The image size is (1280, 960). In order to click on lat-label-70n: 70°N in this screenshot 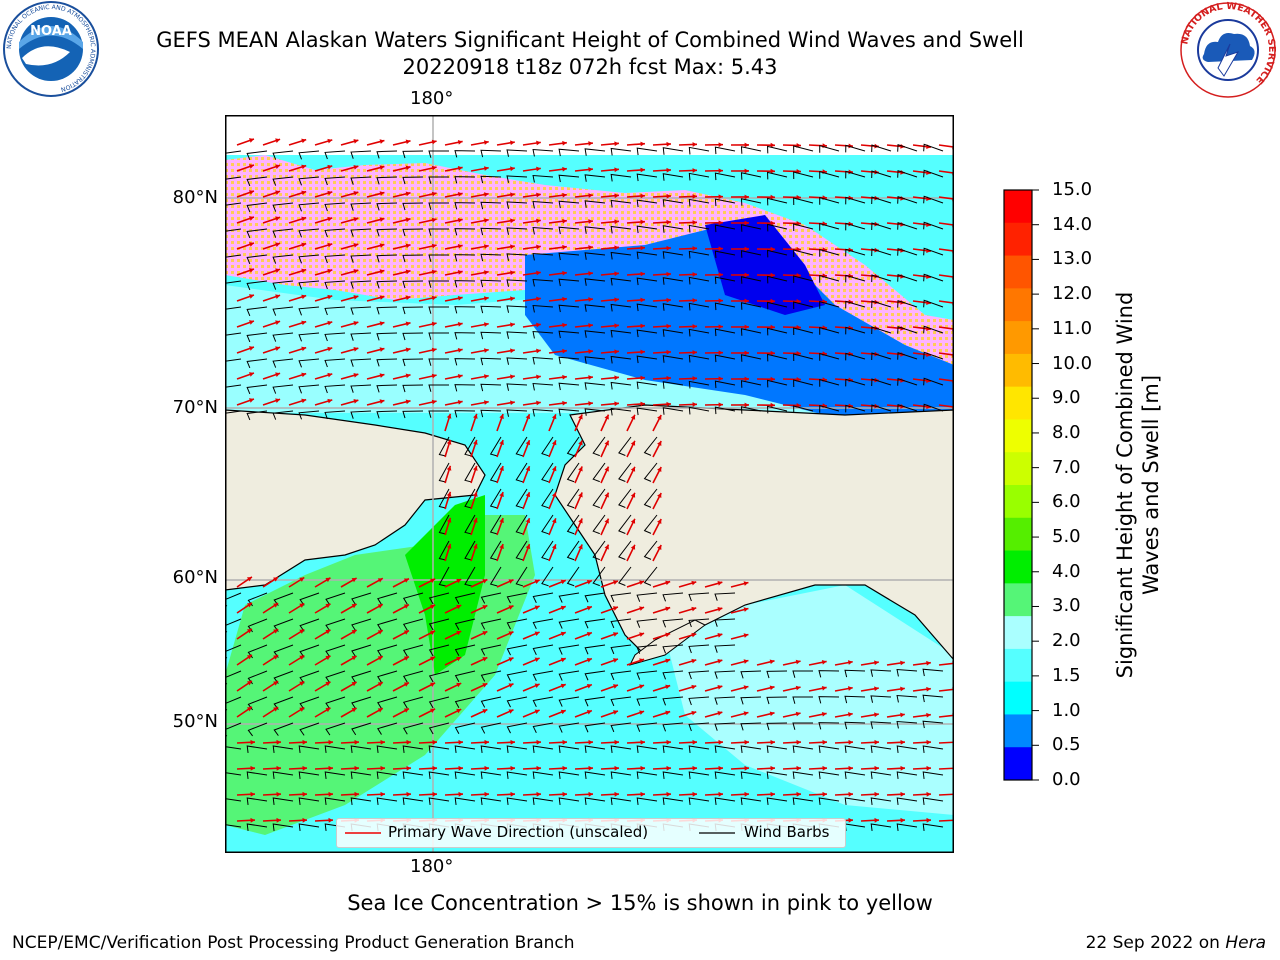, I will do `click(195, 407)`.